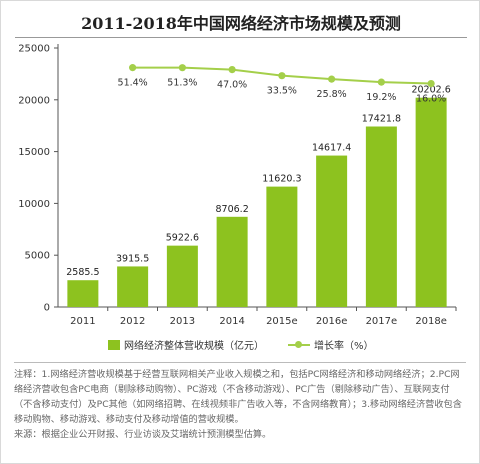 This screenshot has height=464, width=480. What do you see at coordinates (114, 344) in the screenshot?
I see `legend-bar-swatch-icon` at bounding box center [114, 344].